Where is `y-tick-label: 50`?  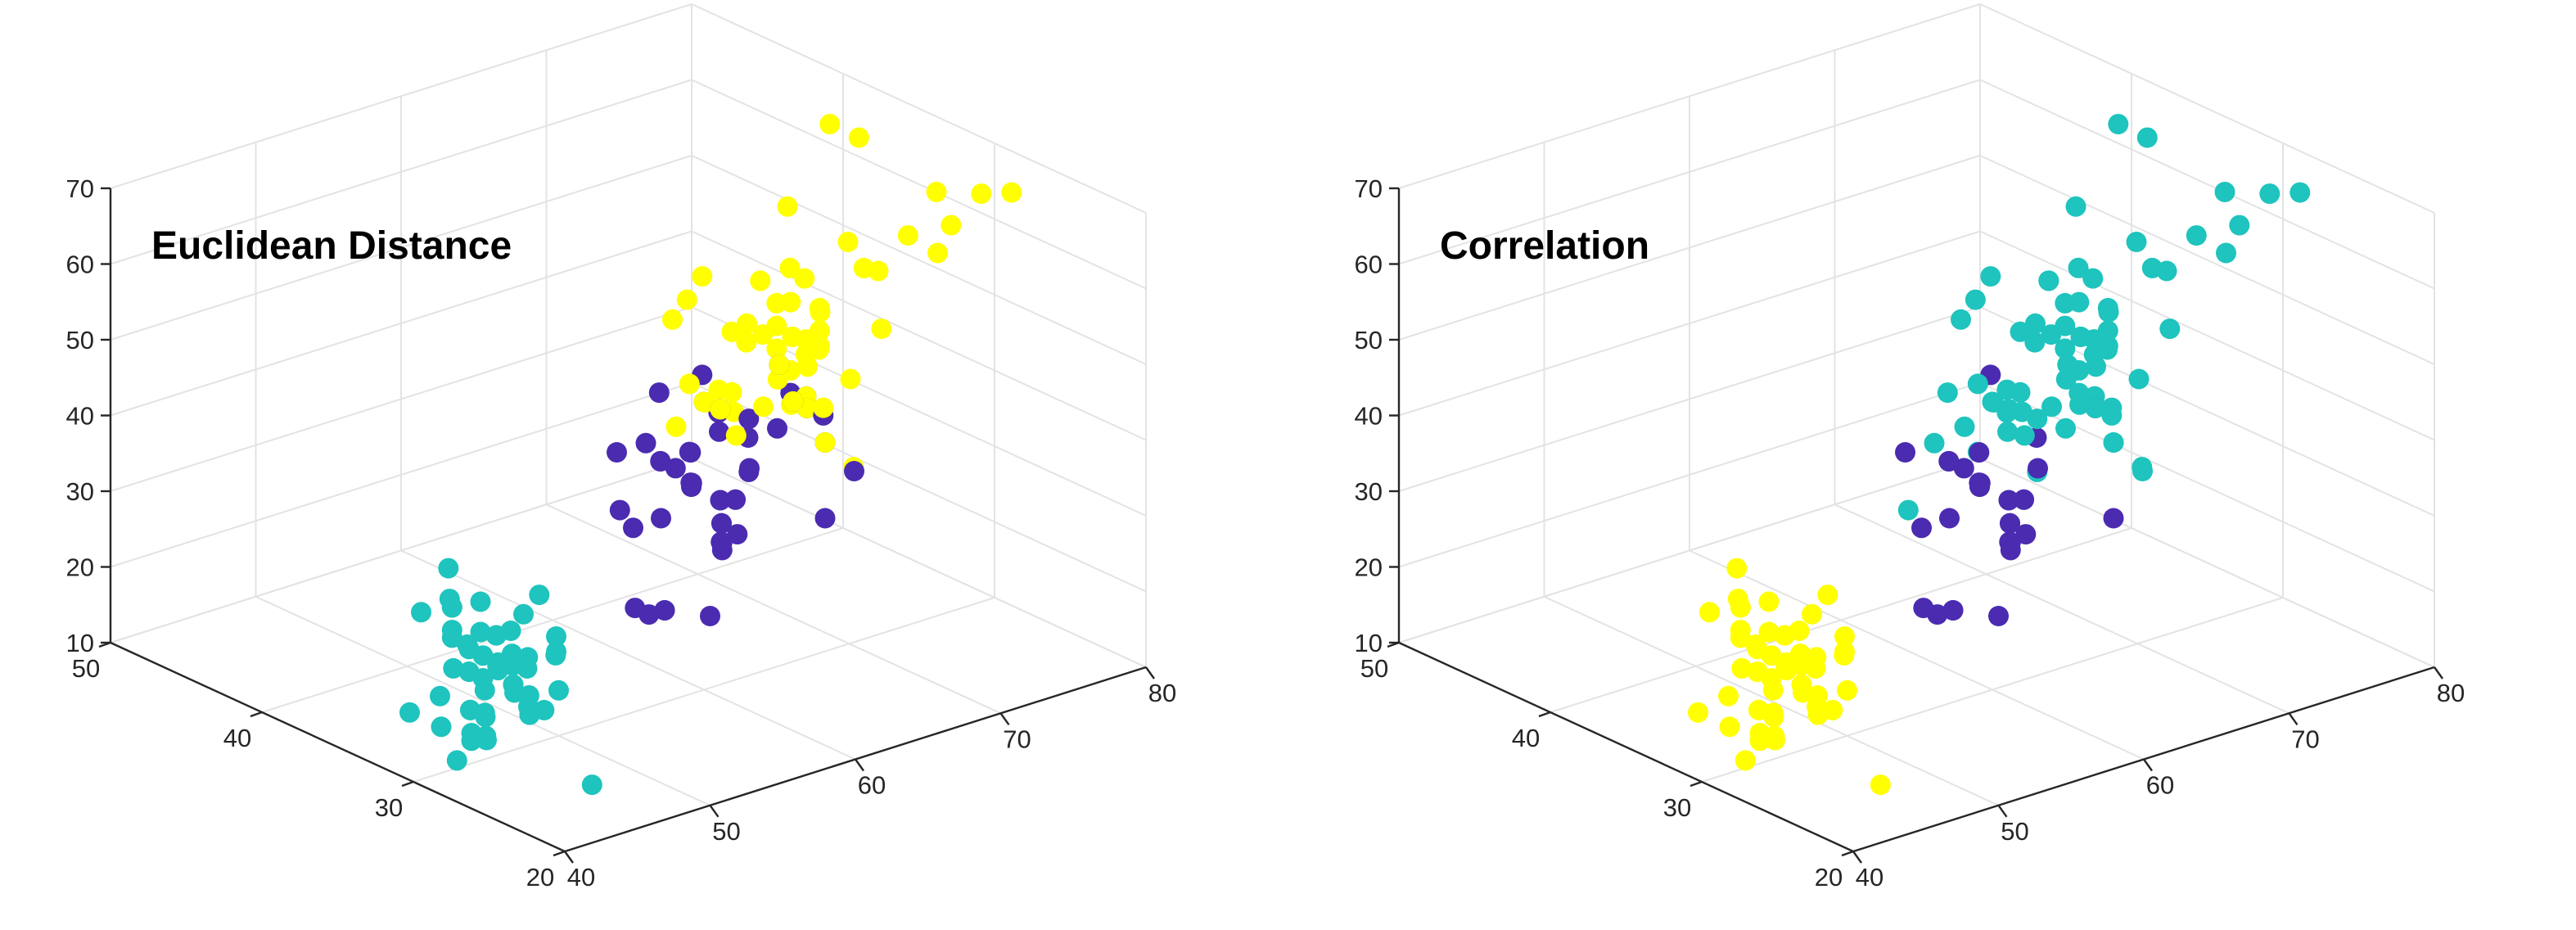 y-tick-label: 50 is located at coordinates (86, 668).